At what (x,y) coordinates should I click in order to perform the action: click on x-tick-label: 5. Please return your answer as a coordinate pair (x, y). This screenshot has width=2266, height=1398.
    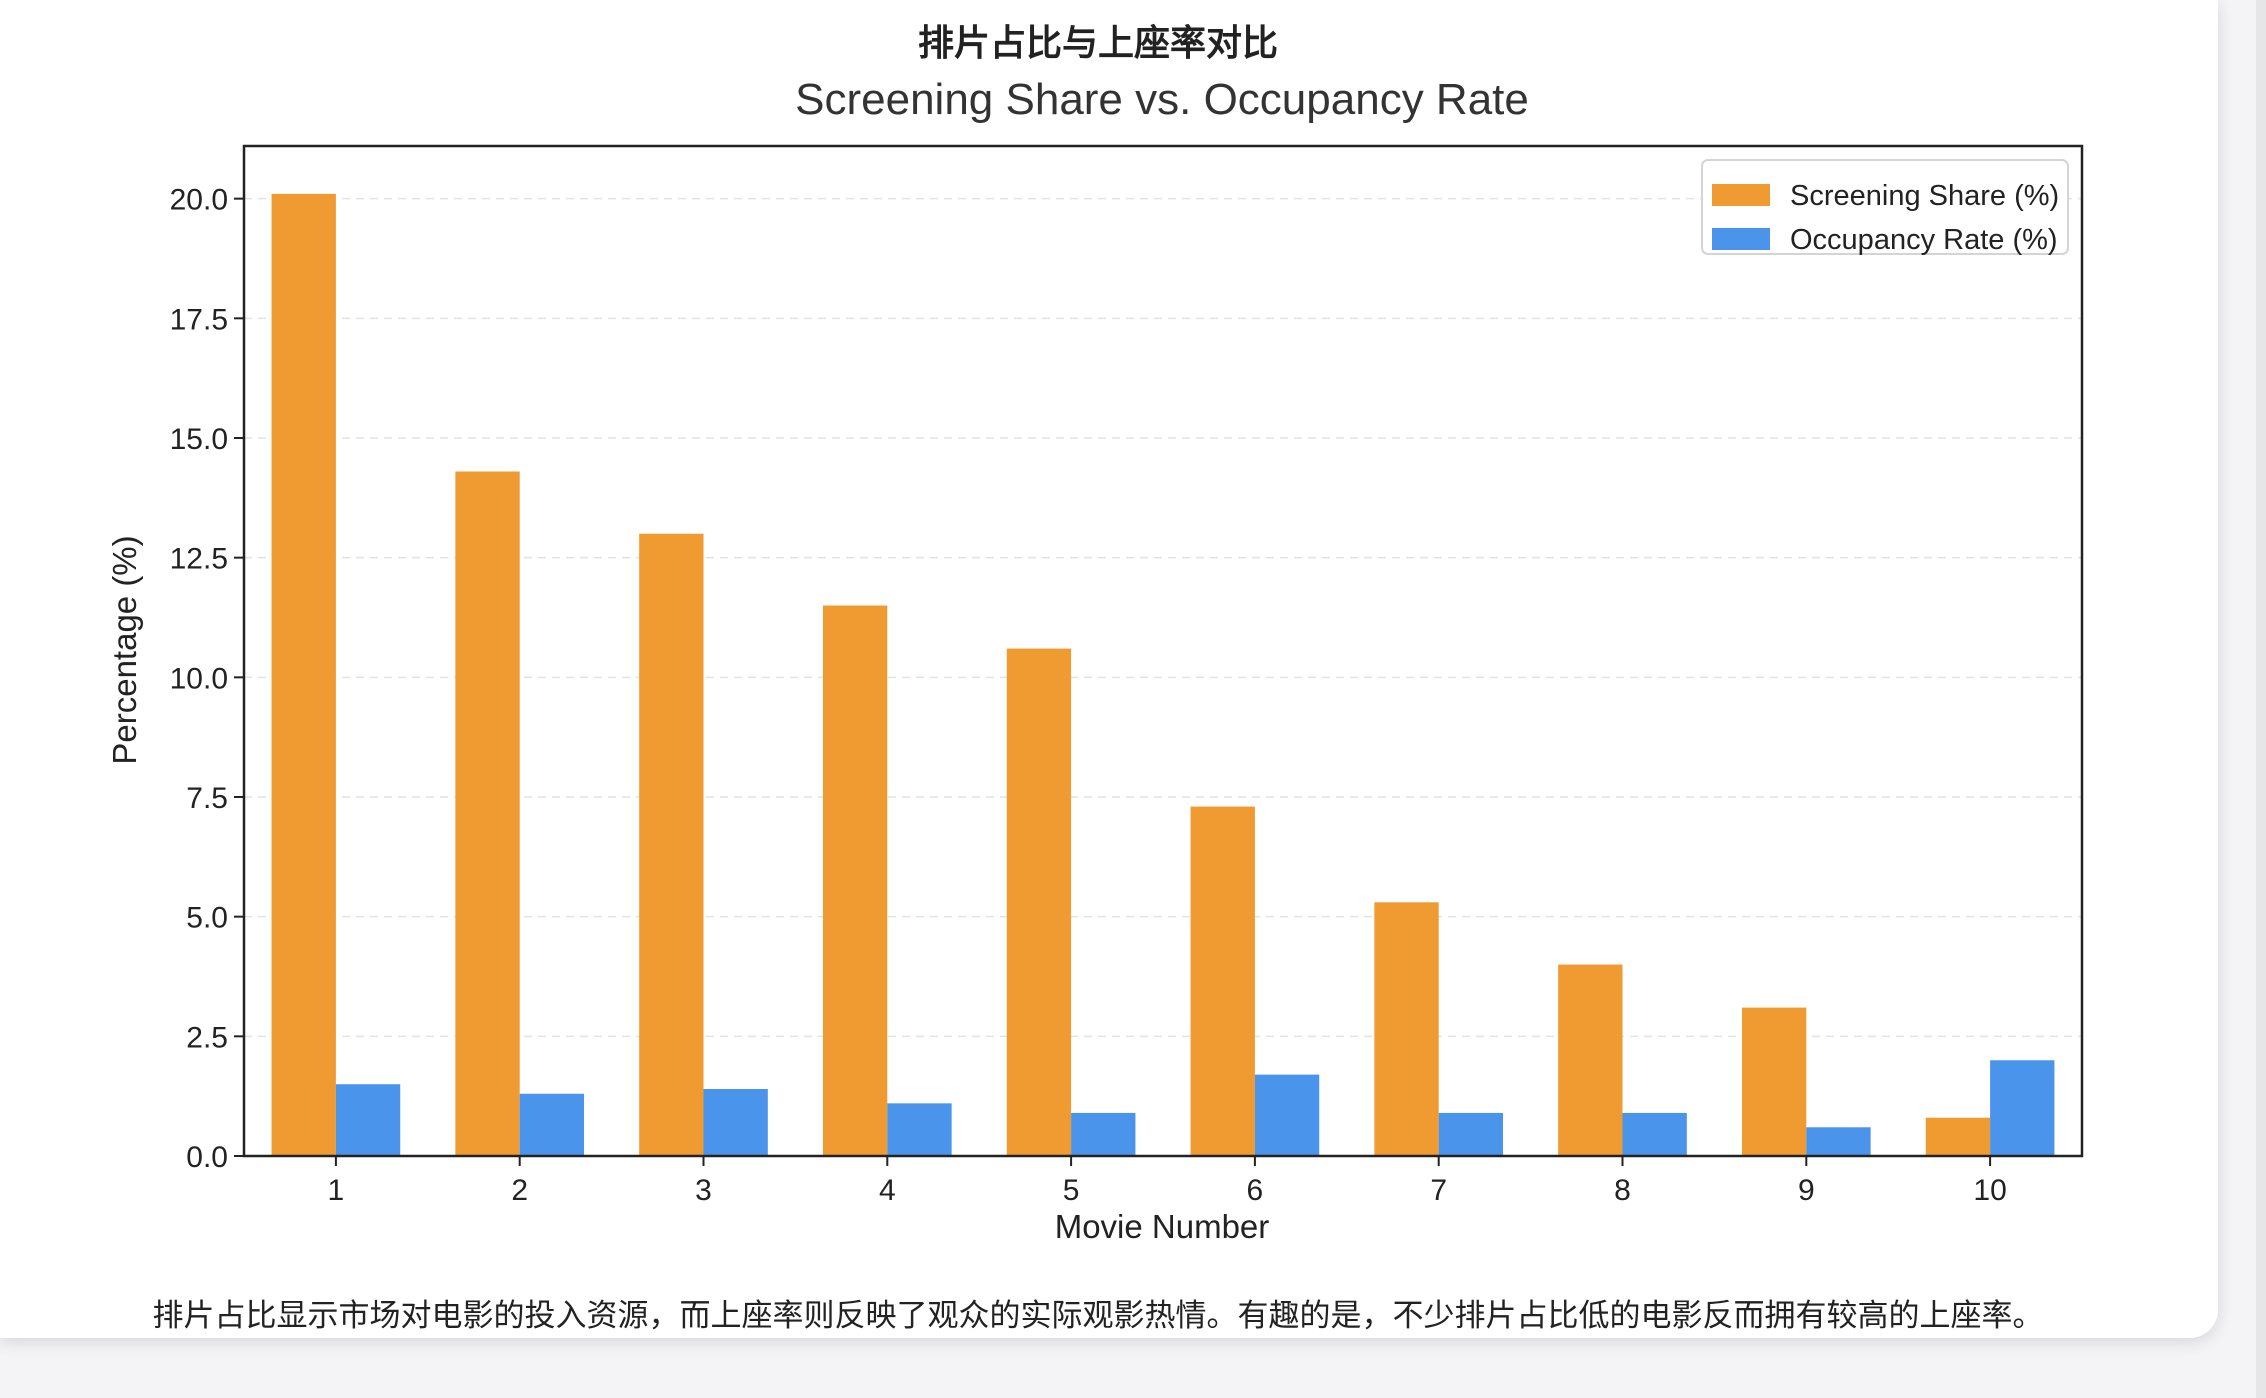
    Looking at the image, I should click on (1071, 1190).